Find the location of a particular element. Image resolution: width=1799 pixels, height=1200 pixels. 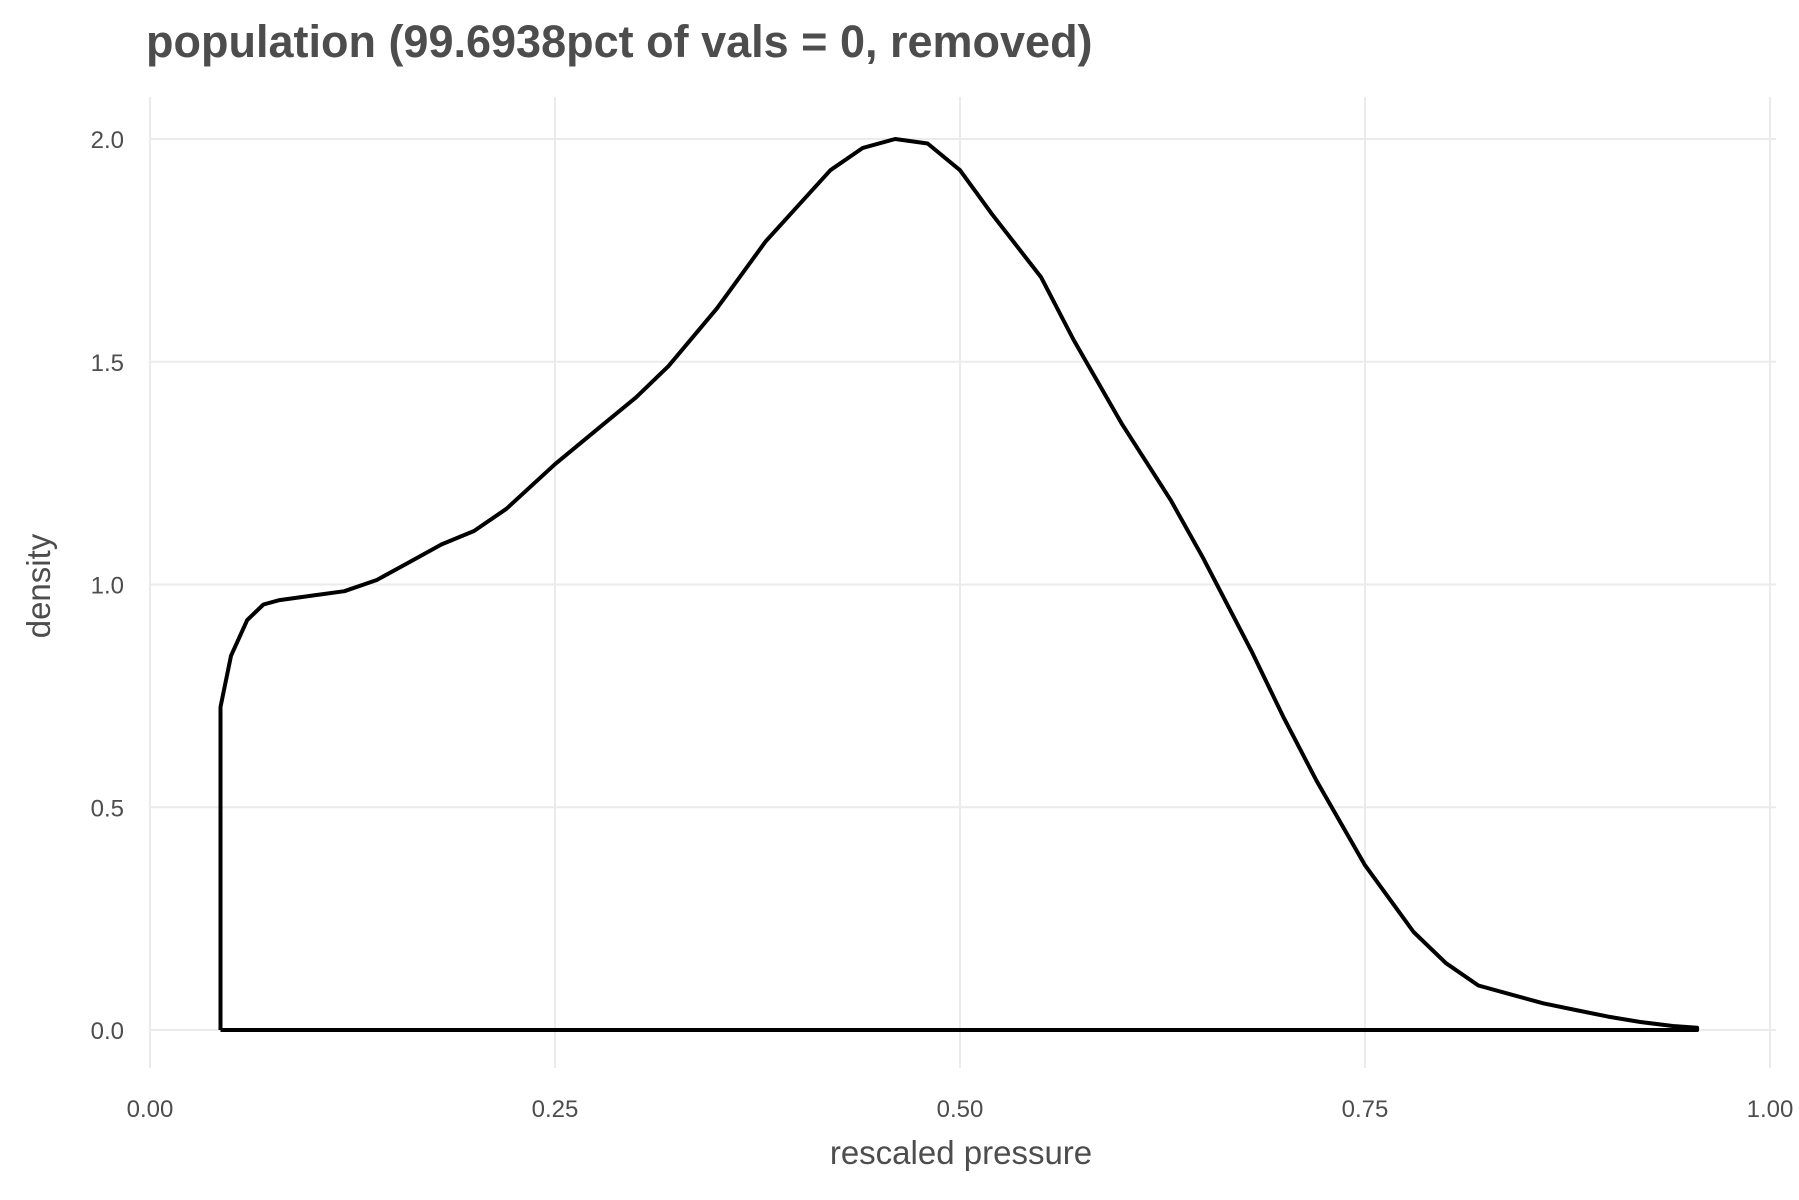

x-tick-label: 0.50 is located at coordinates (960, 1109).